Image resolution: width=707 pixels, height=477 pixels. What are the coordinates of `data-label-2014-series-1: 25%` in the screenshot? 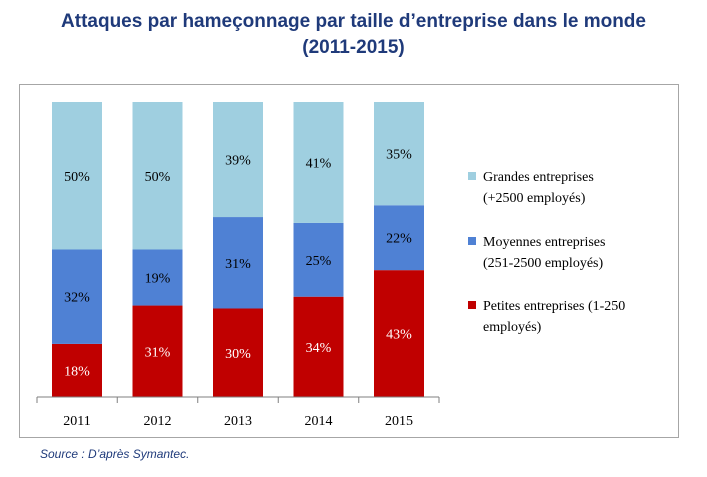 It's located at (319, 261).